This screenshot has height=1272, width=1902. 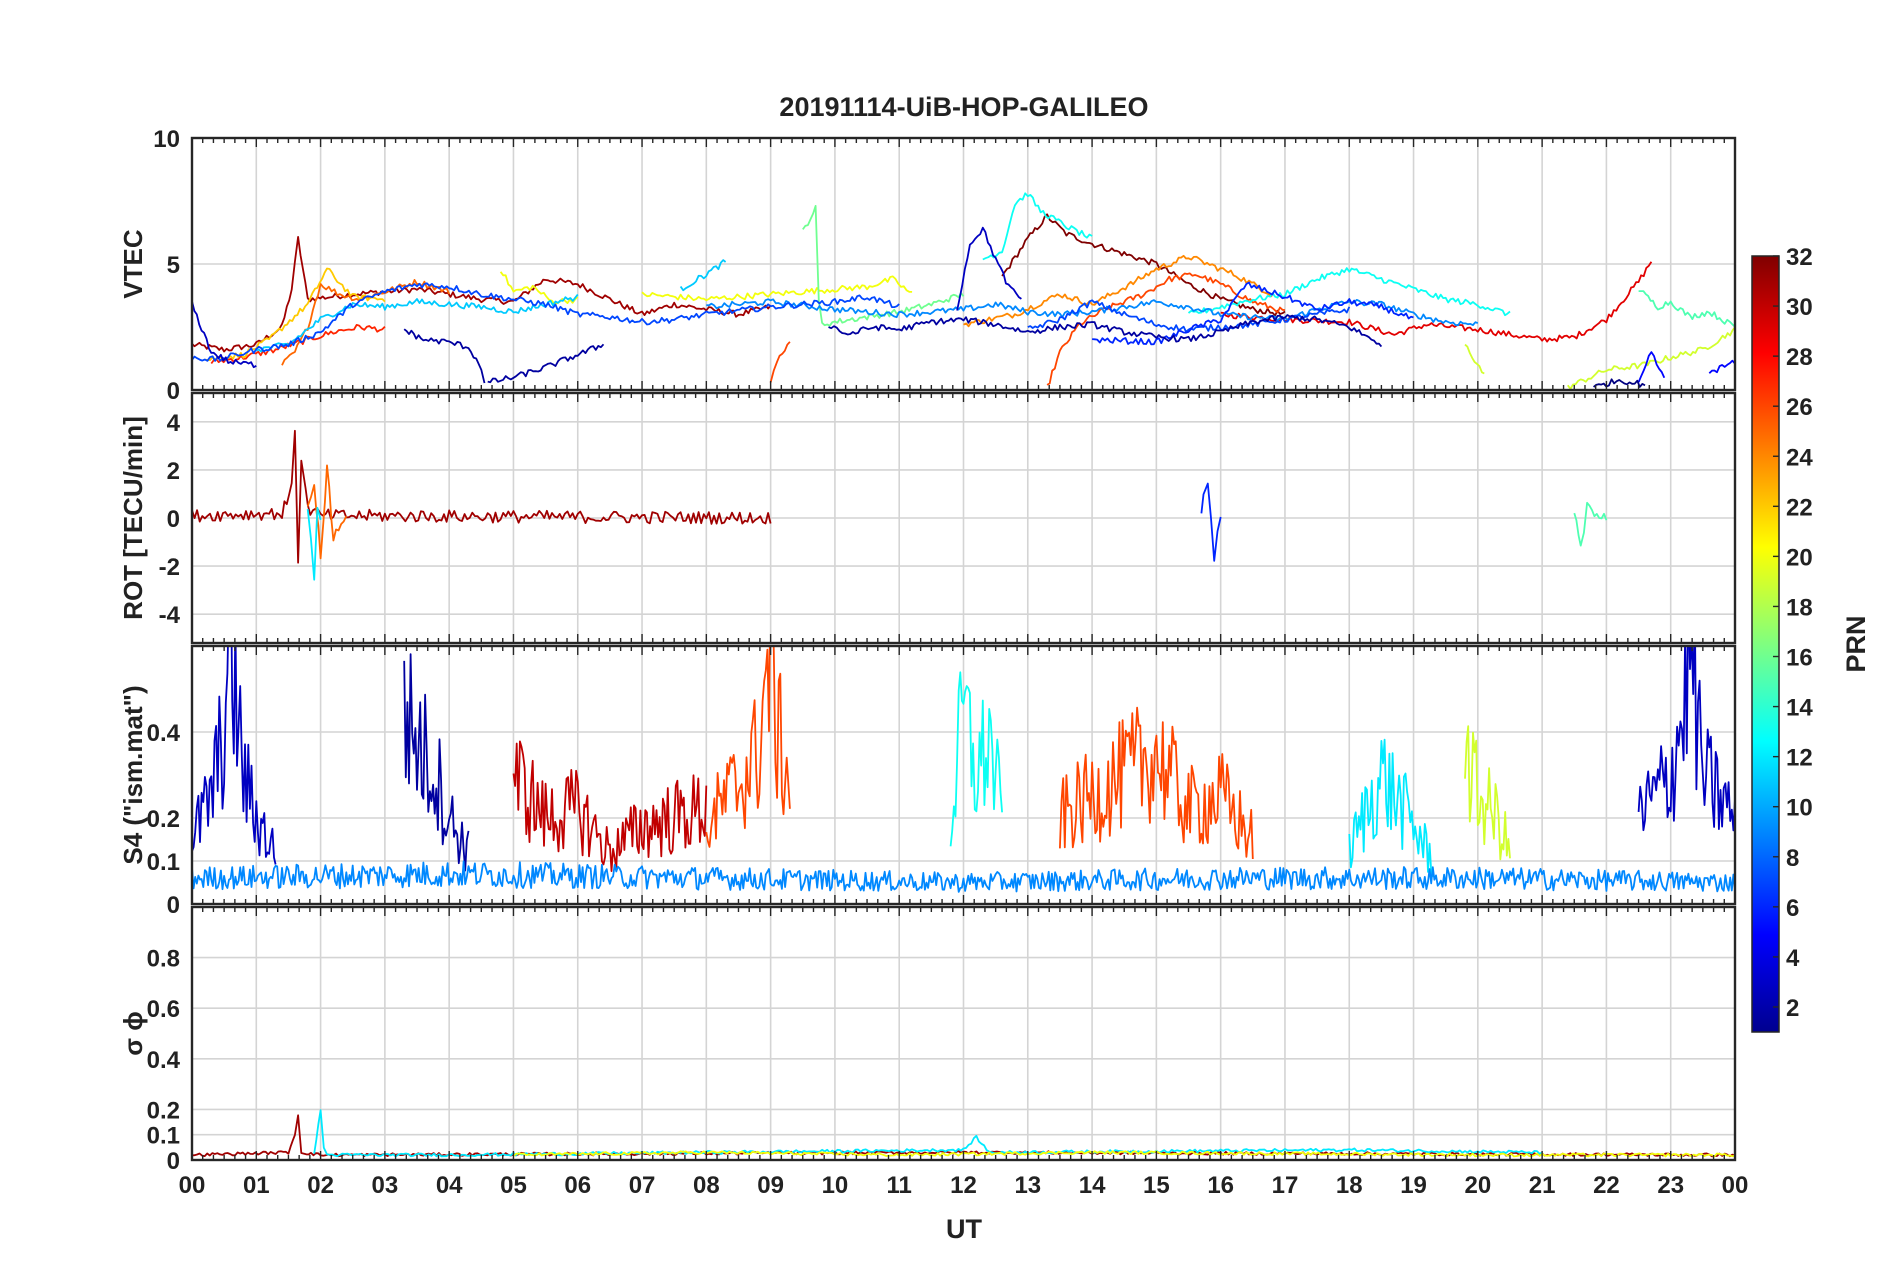 What do you see at coordinates (449, 1185) in the screenshot?
I see `x-tick-label: 04` at bounding box center [449, 1185].